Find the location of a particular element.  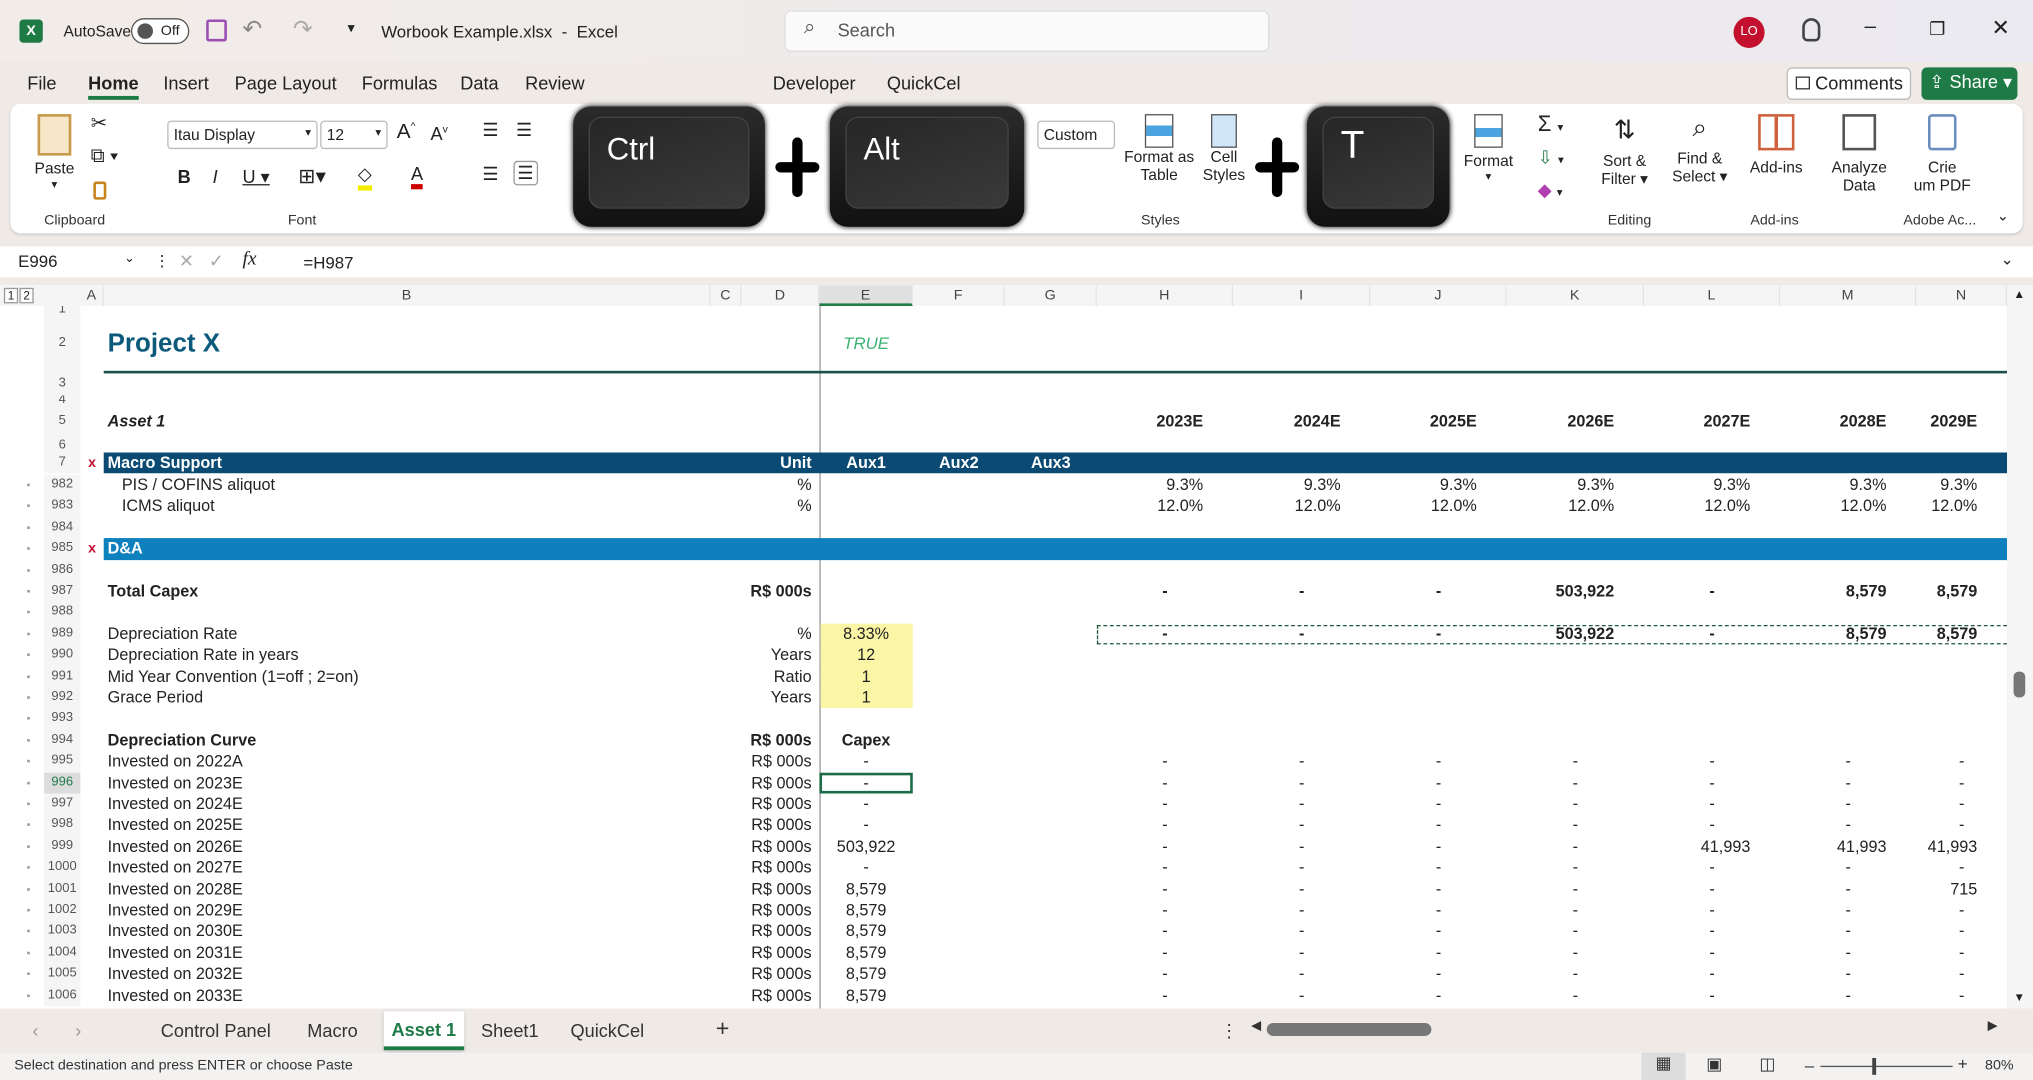

row-header-989: 989 is located at coordinates (62, 634).